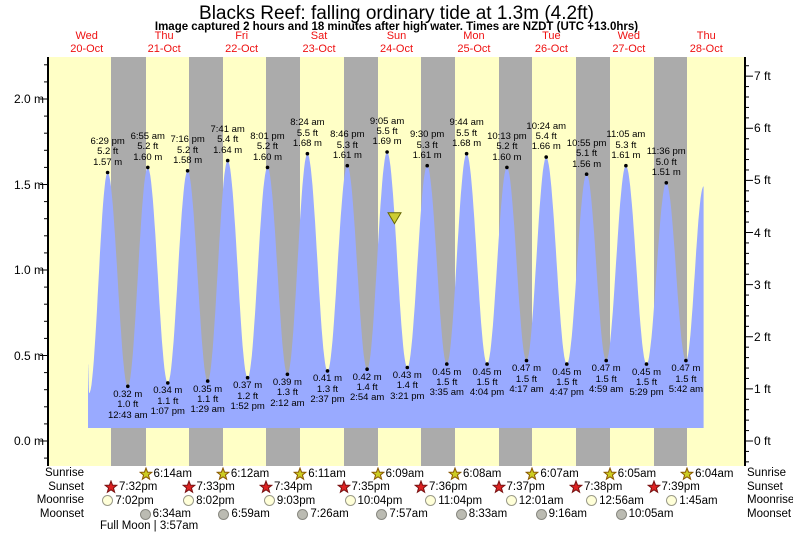 The height and width of the screenshot is (539, 793). I want to click on day-date: 27-Oct, so click(629, 49).